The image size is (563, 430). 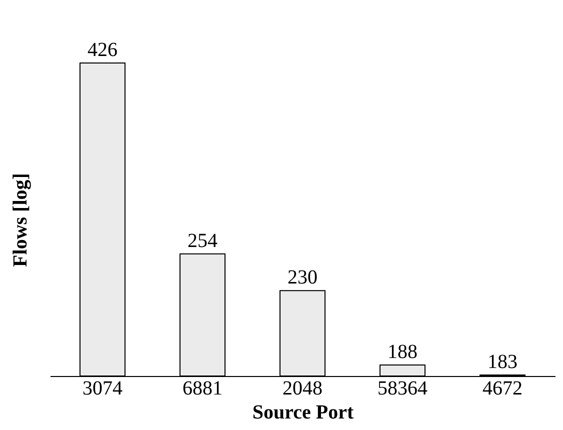 What do you see at coordinates (303, 277) in the screenshot?
I see `data-label: 230` at bounding box center [303, 277].